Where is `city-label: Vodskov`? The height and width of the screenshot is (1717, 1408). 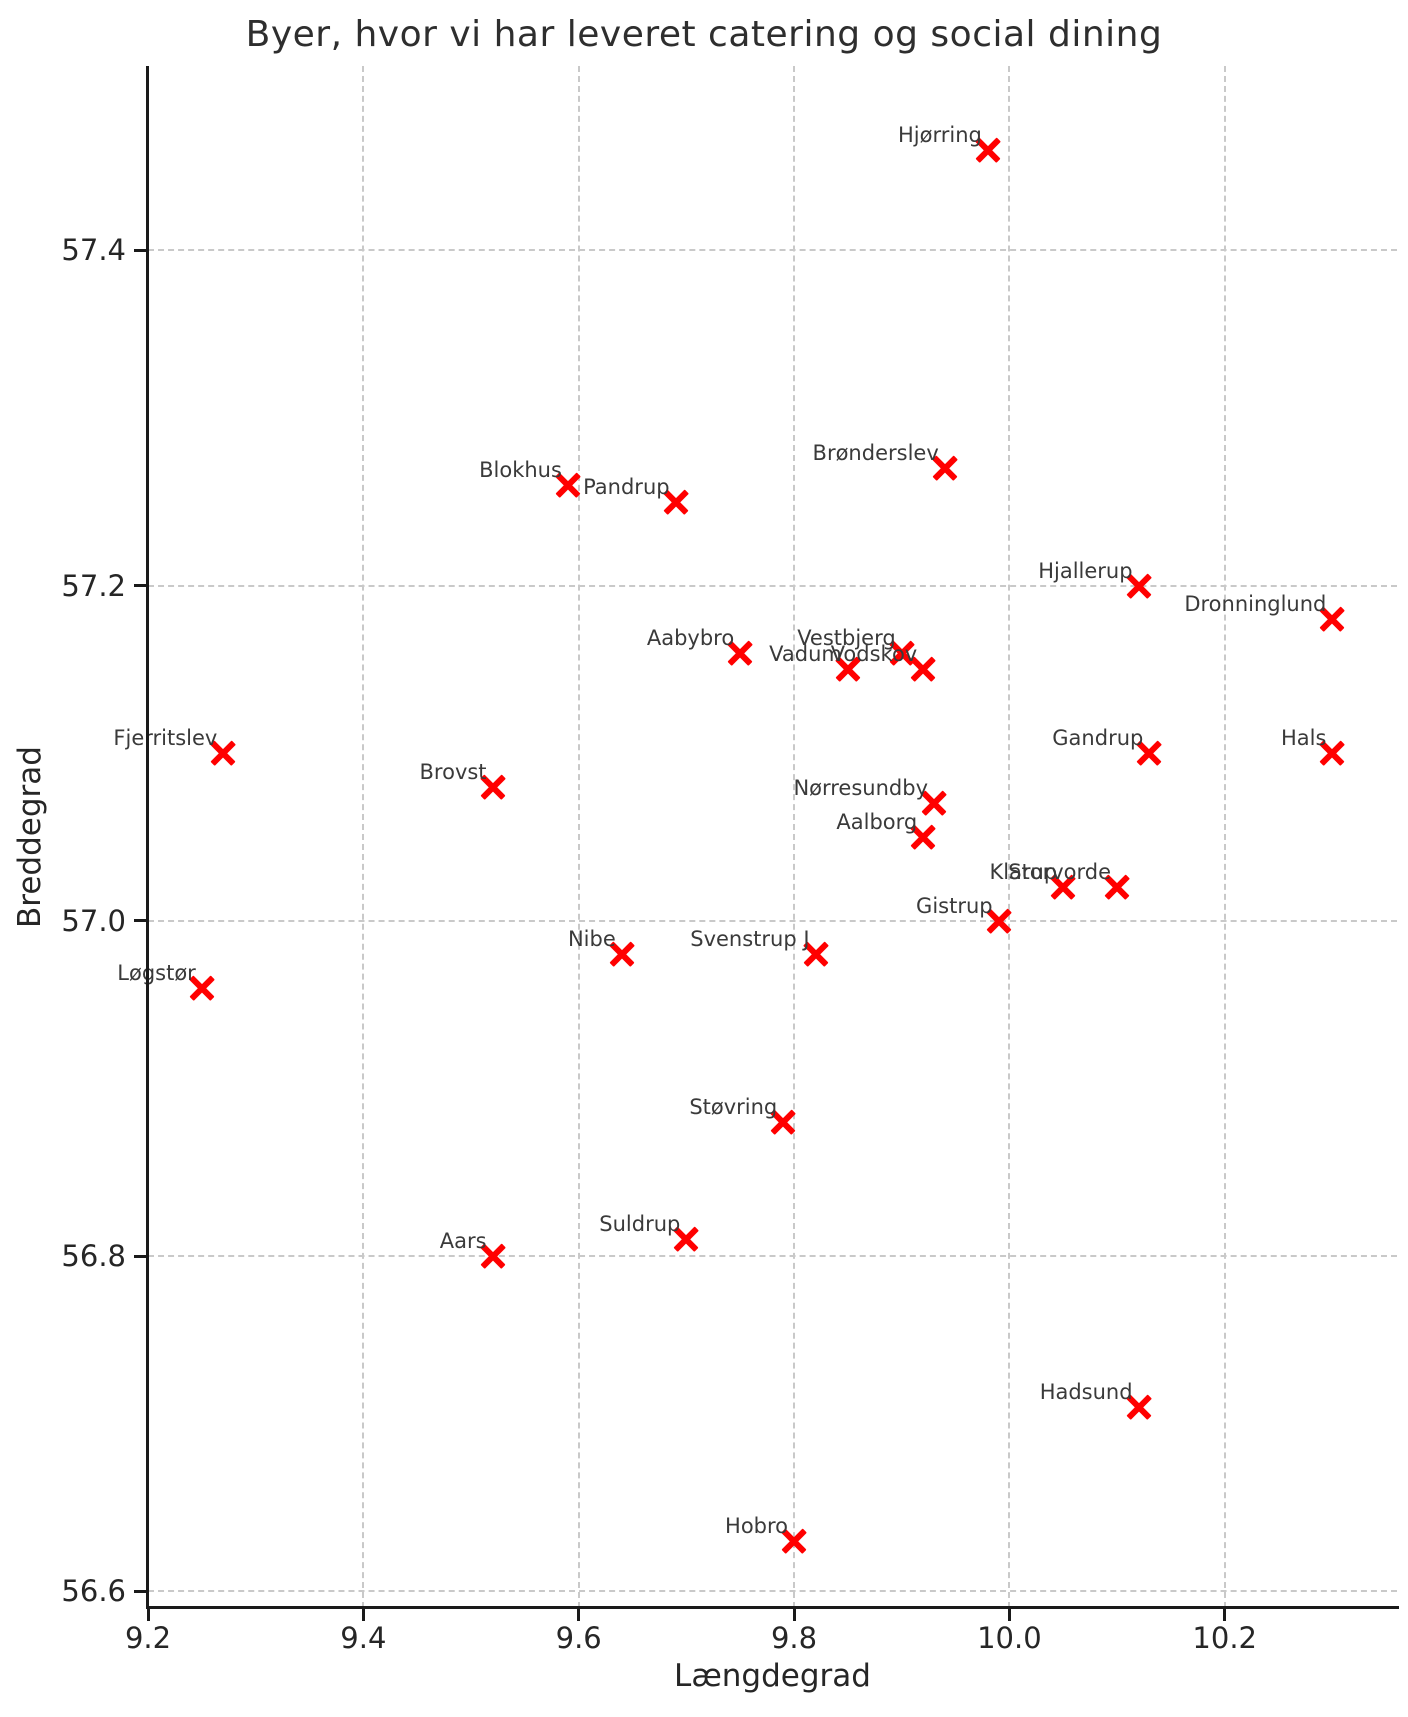
city-label: Vodskov is located at coordinates (874, 654).